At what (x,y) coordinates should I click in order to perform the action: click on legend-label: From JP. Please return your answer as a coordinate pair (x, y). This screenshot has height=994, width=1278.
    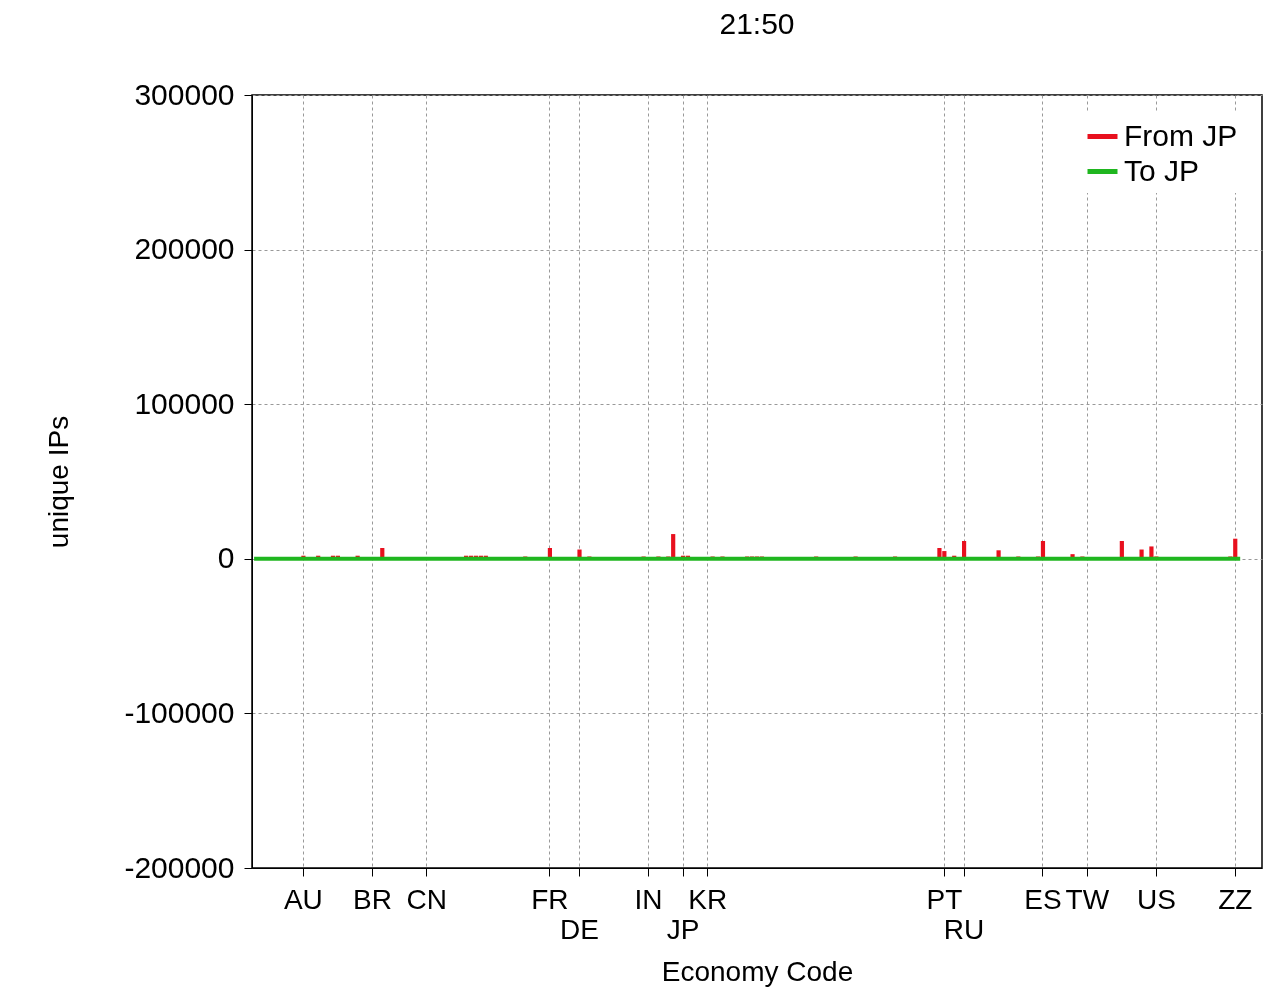
    Looking at the image, I should click on (1181, 135).